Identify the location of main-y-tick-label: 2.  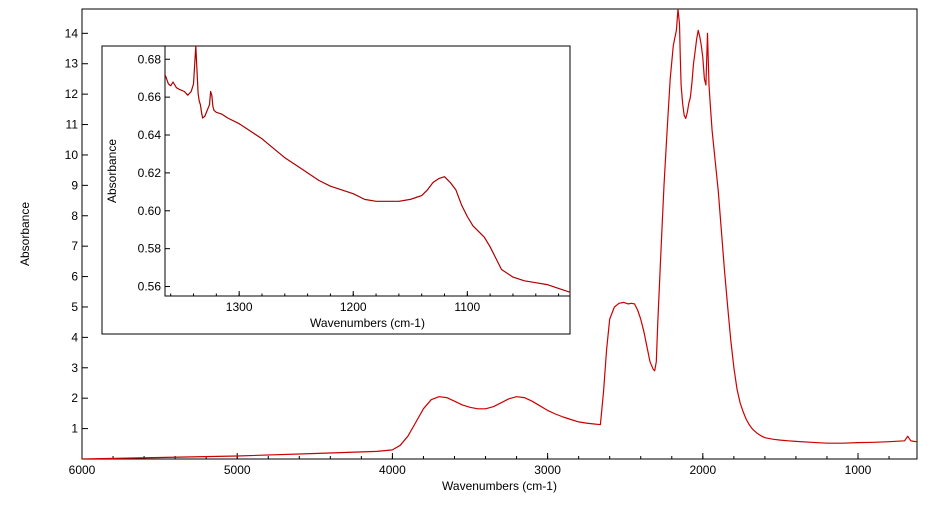
(74, 398).